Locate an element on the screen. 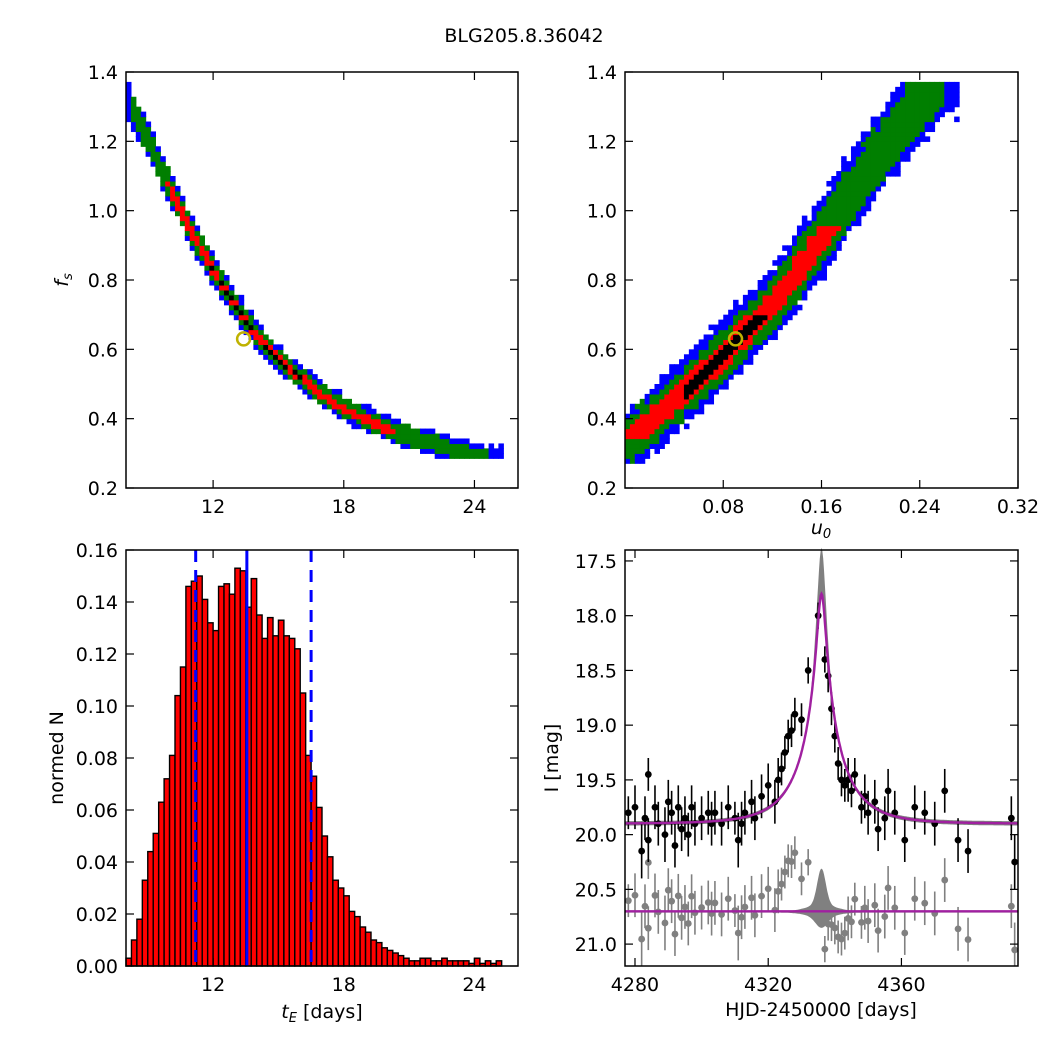  y-tick-label: 19.0 is located at coordinates (596, 726).